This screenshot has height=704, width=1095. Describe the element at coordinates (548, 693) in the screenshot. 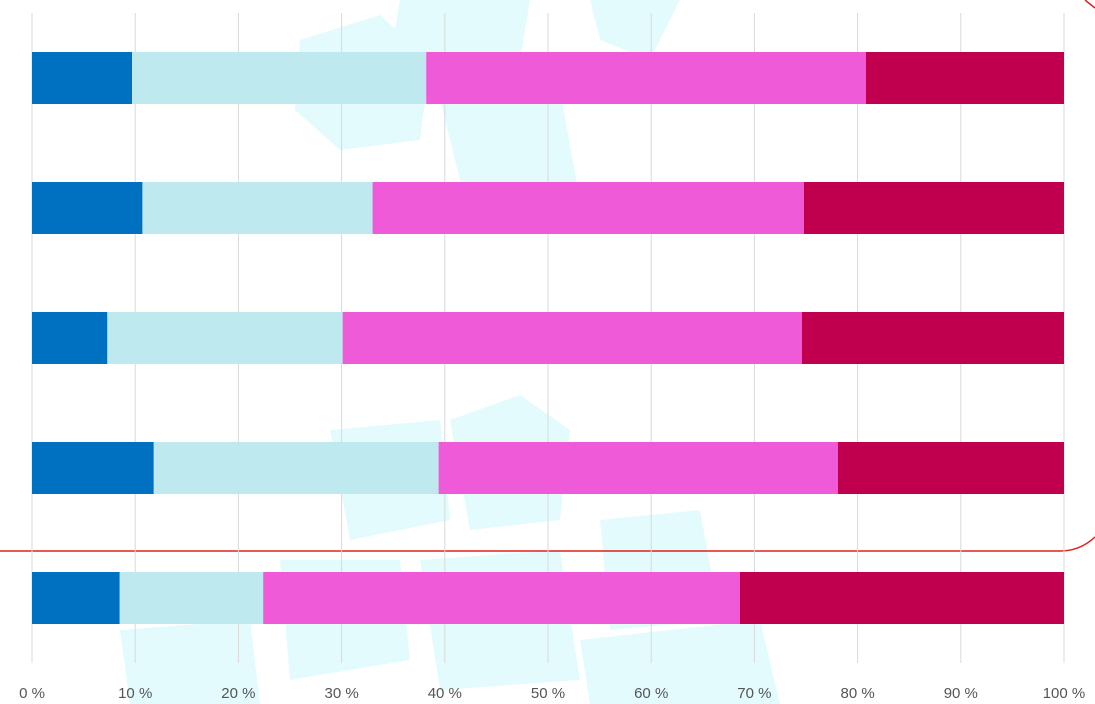

I see `x-tick-label: 50 %` at that location.